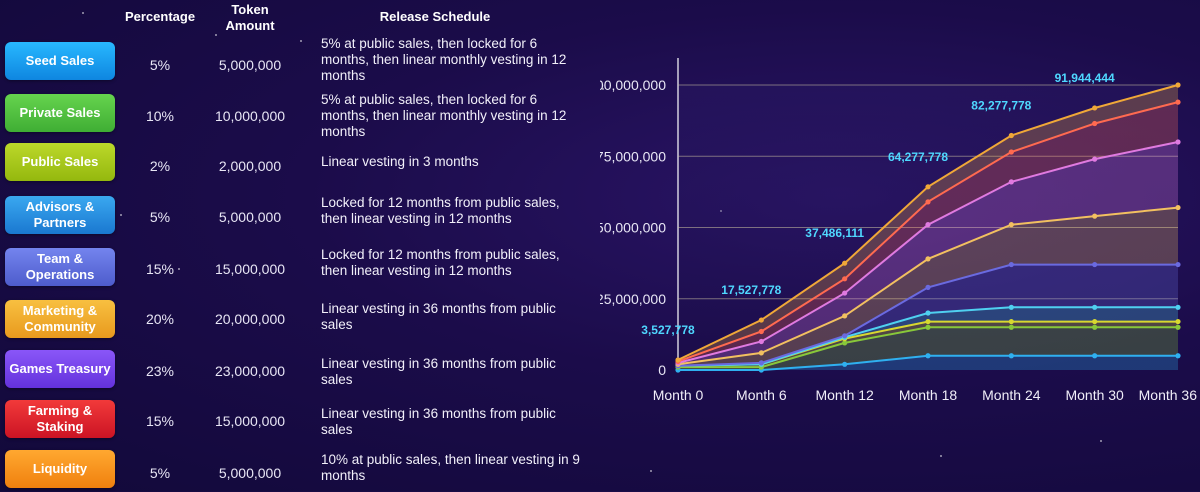 The height and width of the screenshot is (492, 1200). I want to click on category-label: Liquidity, so click(60, 469).